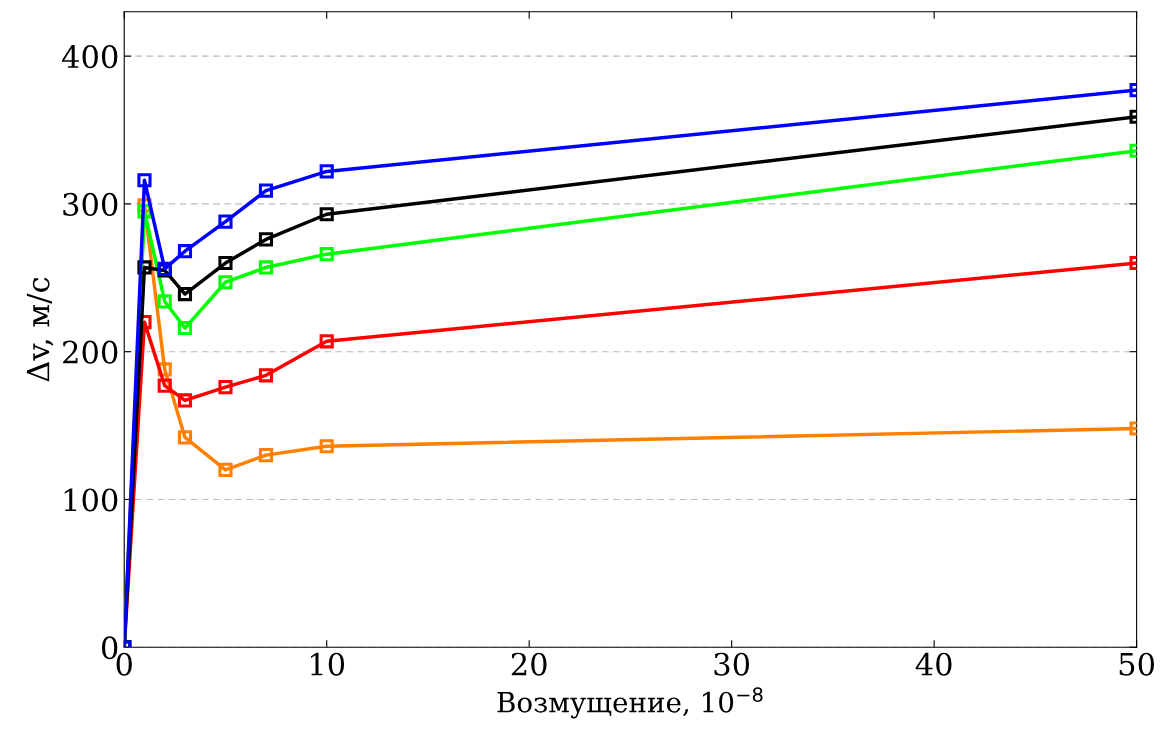 The width and height of the screenshot is (1161, 738). What do you see at coordinates (732, 664) in the screenshot?
I see `x-tick-label: 30` at bounding box center [732, 664].